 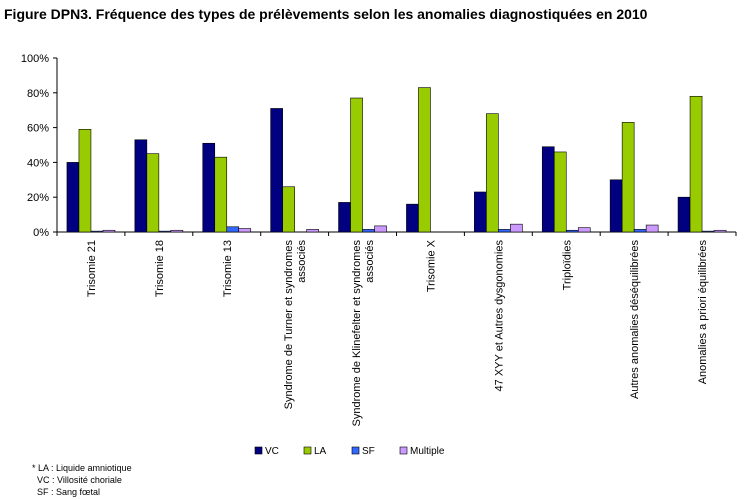 What do you see at coordinates (357, 333) in the screenshot?
I see `x-category-label: Syndrome de Klinefelter et syndromes` at bounding box center [357, 333].